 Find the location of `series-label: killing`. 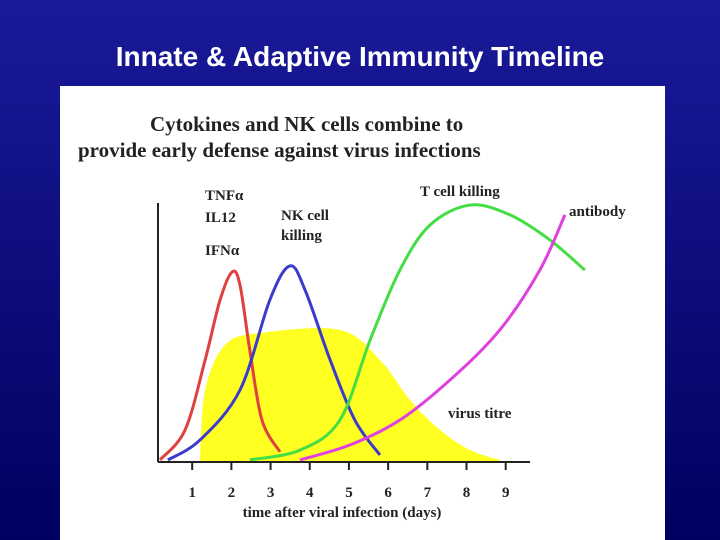

series-label: killing is located at coordinates (301, 236).